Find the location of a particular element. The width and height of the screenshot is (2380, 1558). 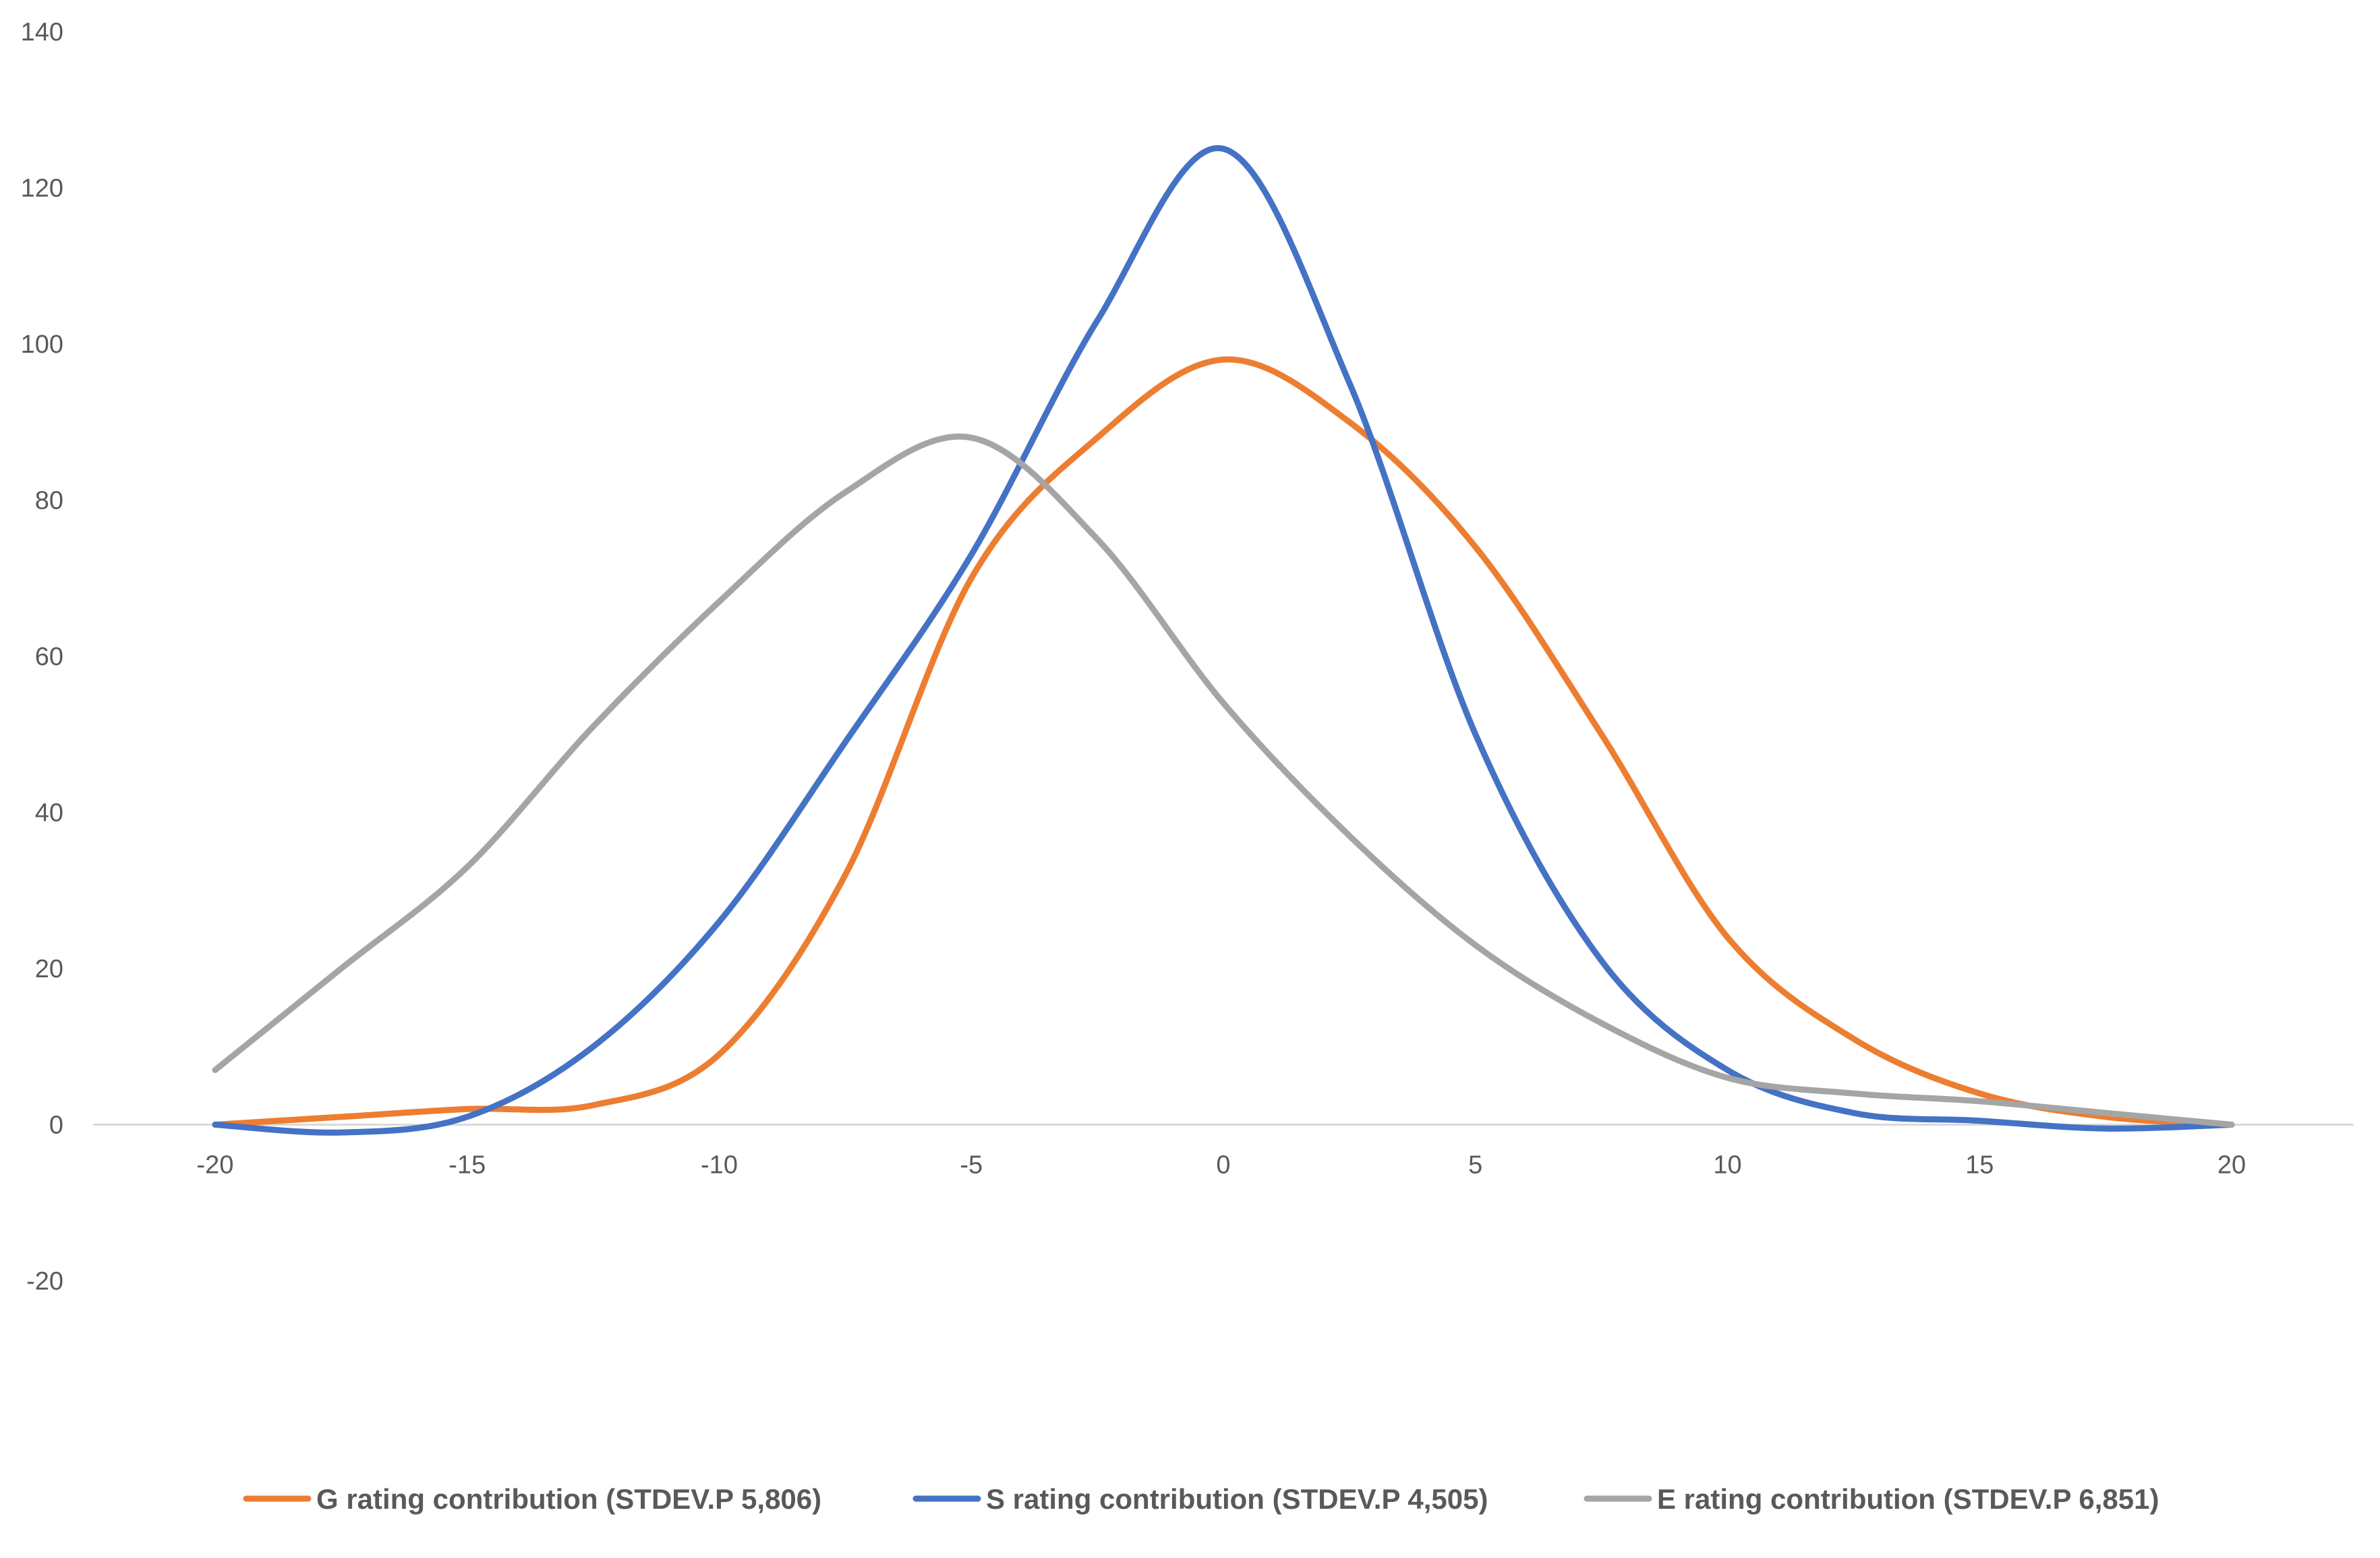

x-tick-label: 0 is located at coordinates (1223, 1165).